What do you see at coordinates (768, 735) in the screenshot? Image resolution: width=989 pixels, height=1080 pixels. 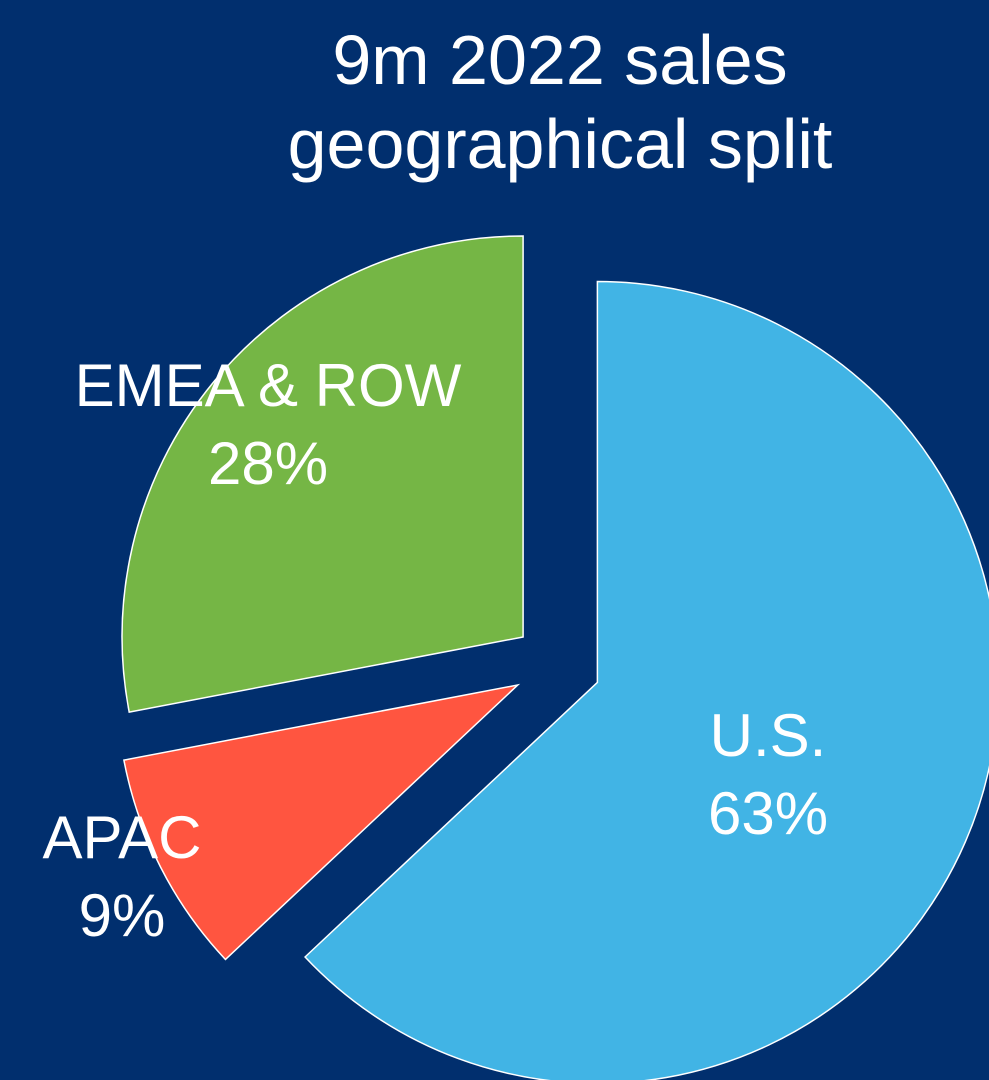 I see `slice-label: U.S.` at bounding box center [768, 735].